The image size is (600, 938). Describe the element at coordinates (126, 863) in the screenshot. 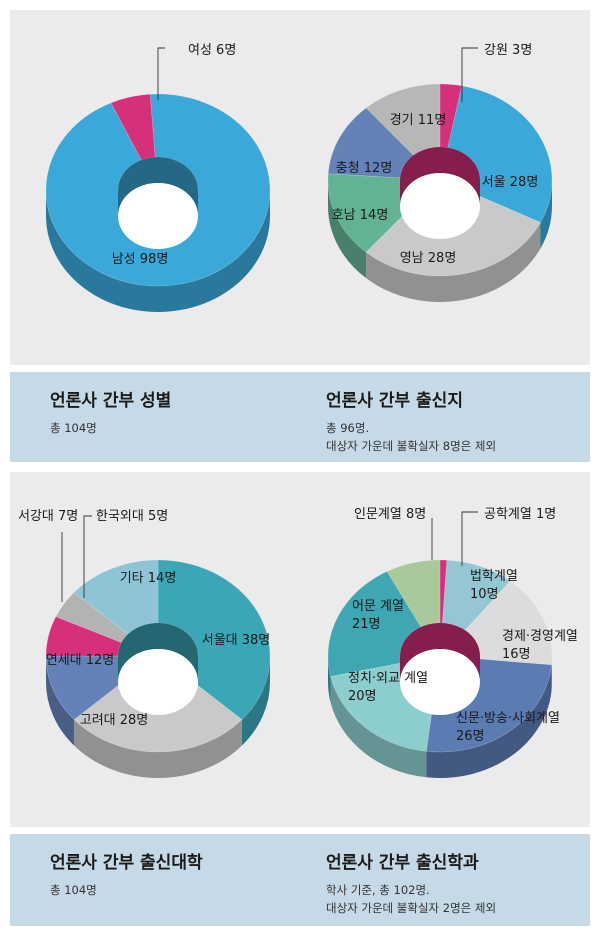

I see `caption-title: 언론사 간부 출신대학` at that location.